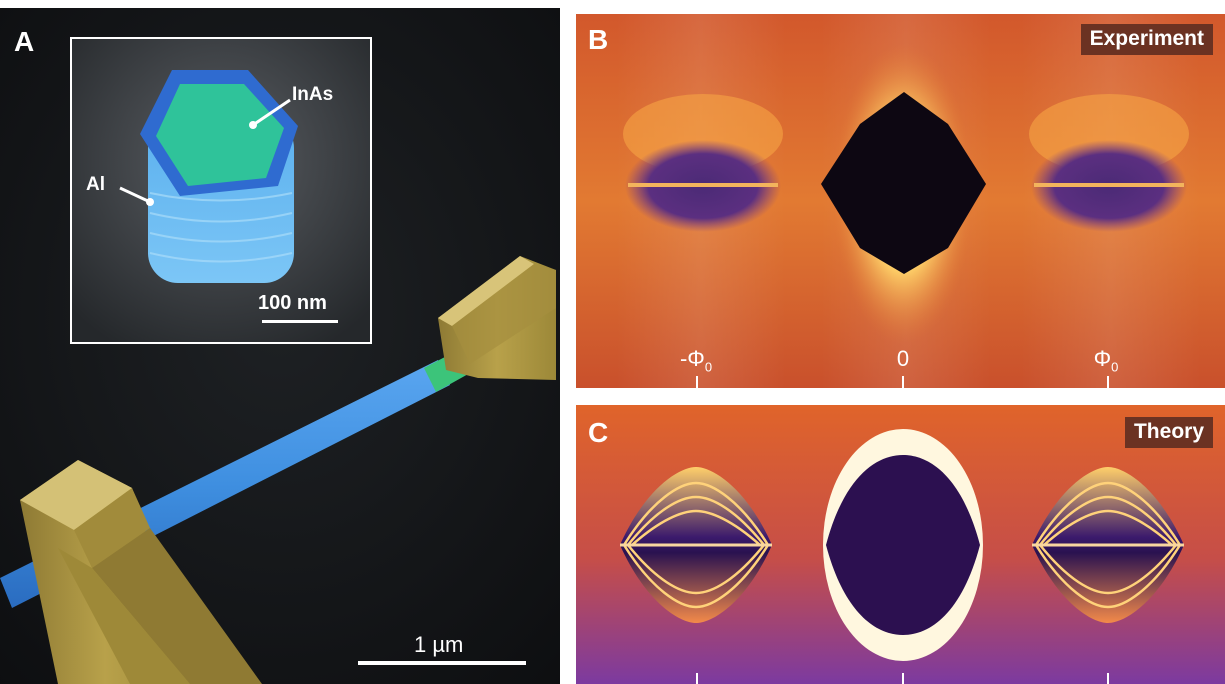 The image size is (1225, 684). Describe the element at coordinates (1168, 433) in the screenshot. I see `theory-tag: Theory` at that location.